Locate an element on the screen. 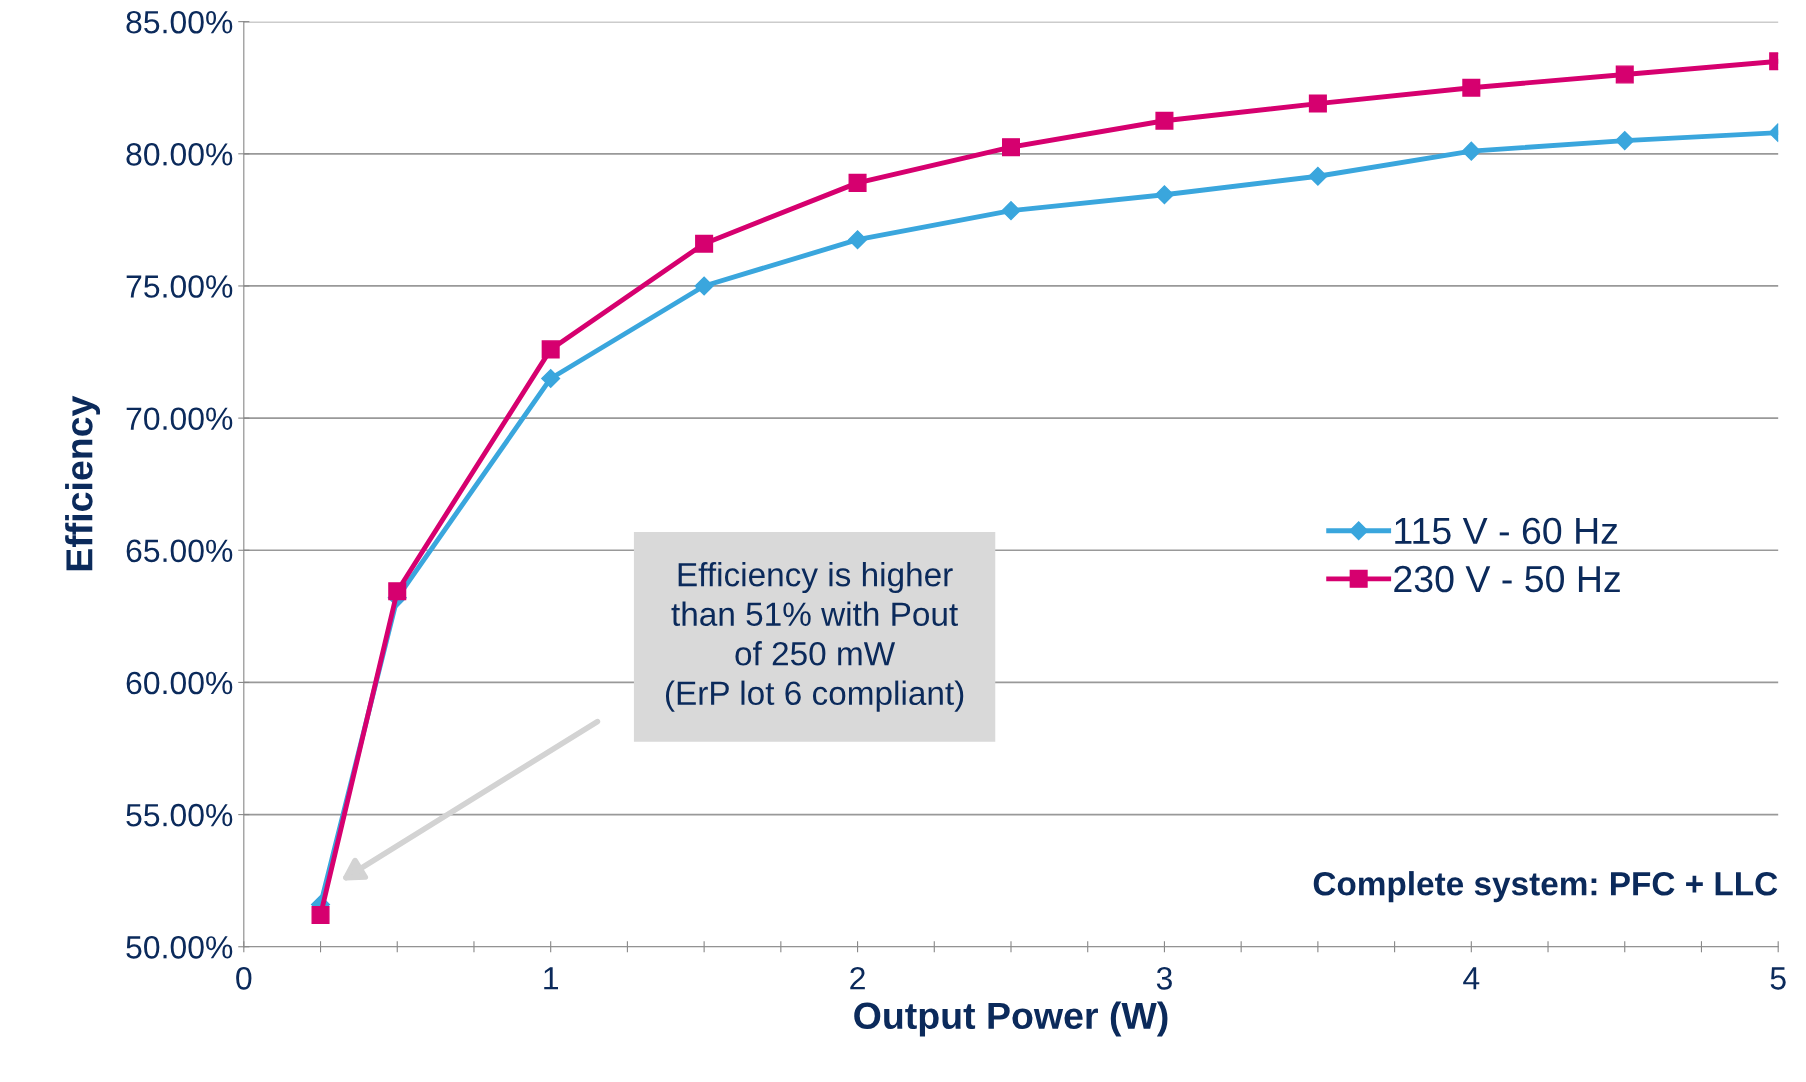 Image resolution: width=1806 pixels, height=1082 pixels. x-tick-label: 0 is located at coordinates (244, 978).